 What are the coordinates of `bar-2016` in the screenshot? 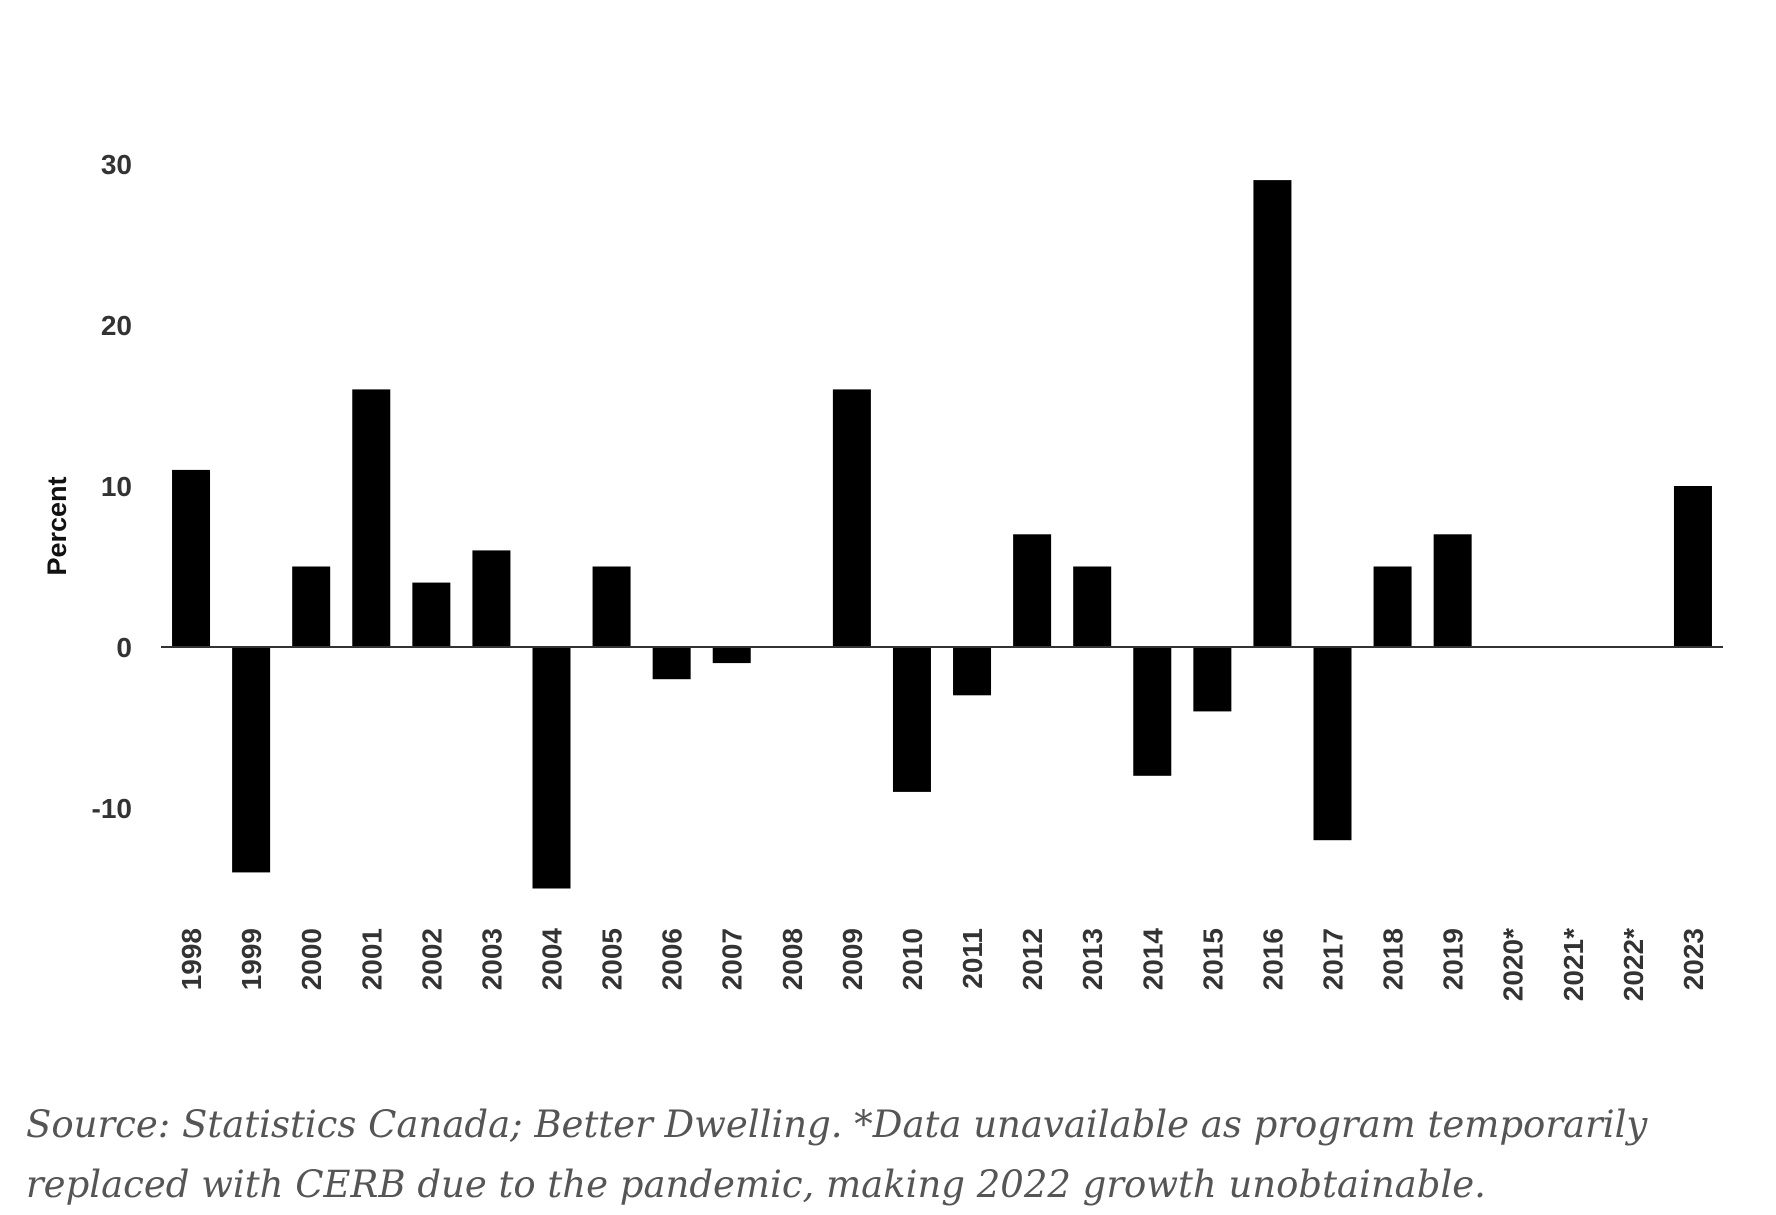 It's located at (1272, 413).